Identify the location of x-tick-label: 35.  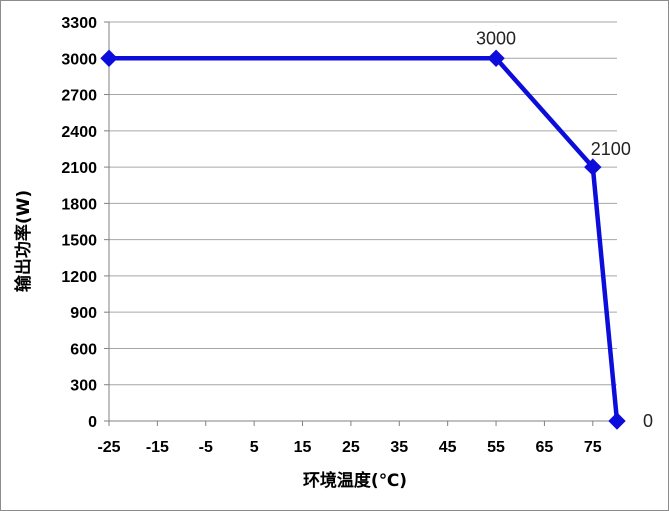
(399, 447).